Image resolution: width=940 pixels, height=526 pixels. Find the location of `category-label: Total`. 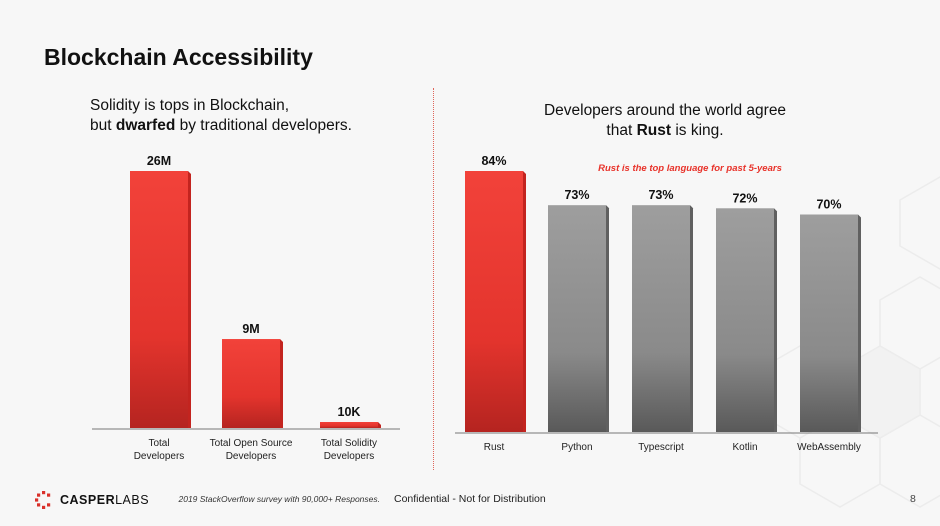

category-label: Total is located at coordinates (158, 443).